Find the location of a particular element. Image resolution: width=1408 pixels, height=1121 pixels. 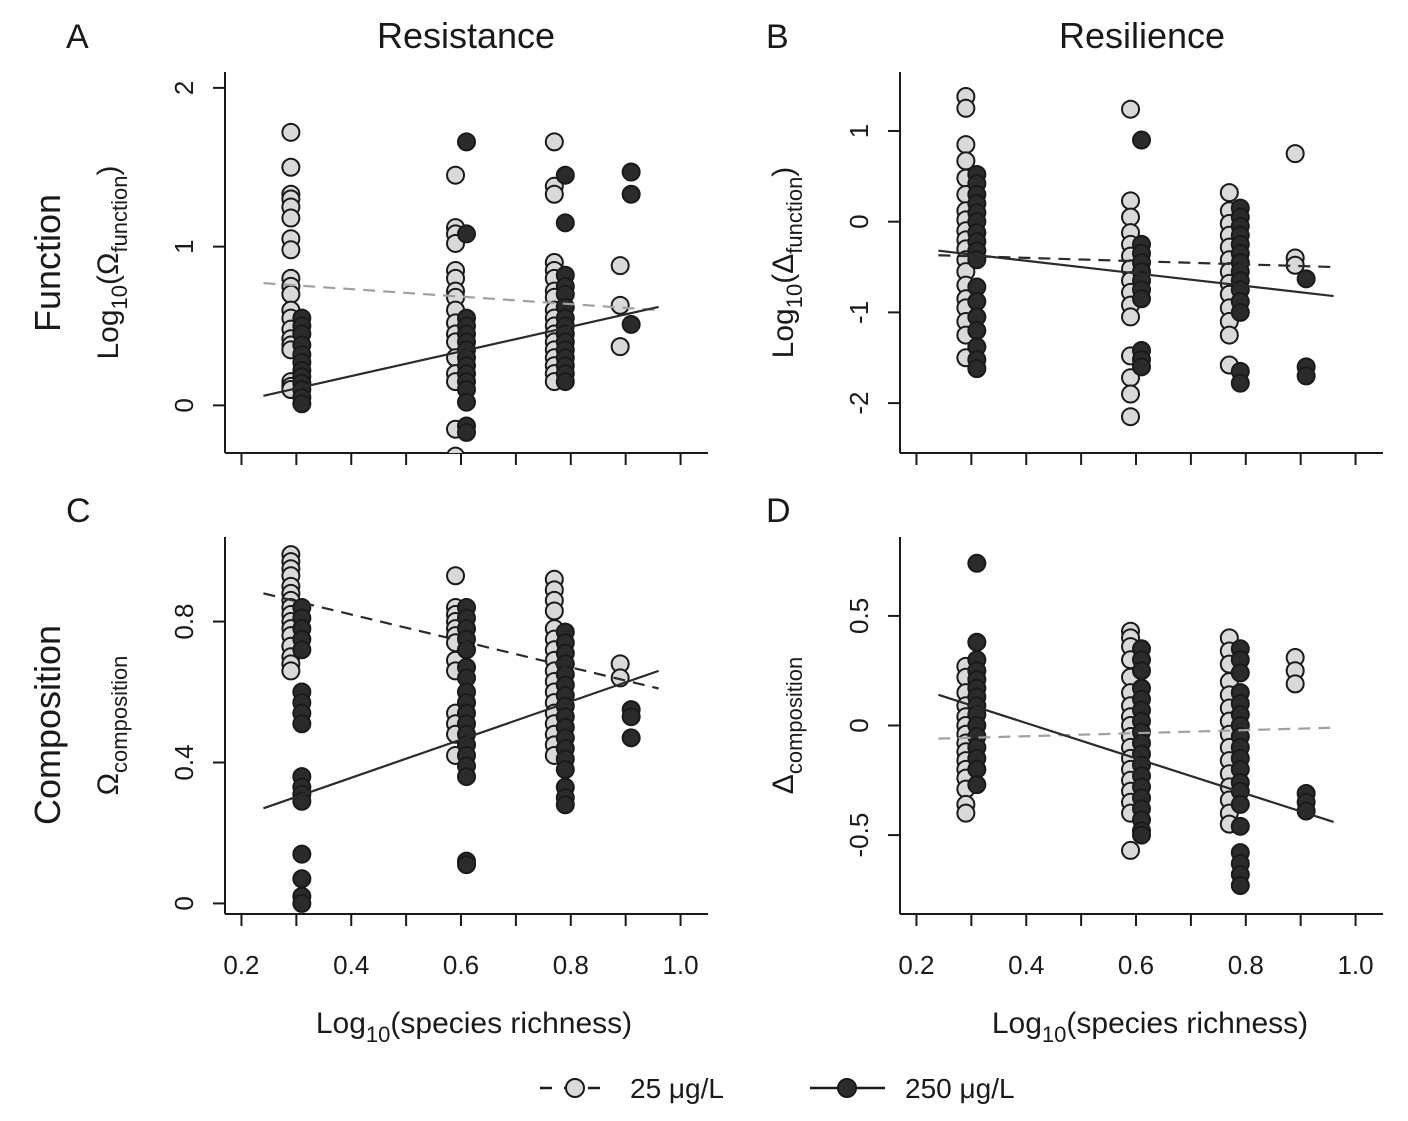

y-axis-title: Ωcomposition is located at coordinates (112, 726).